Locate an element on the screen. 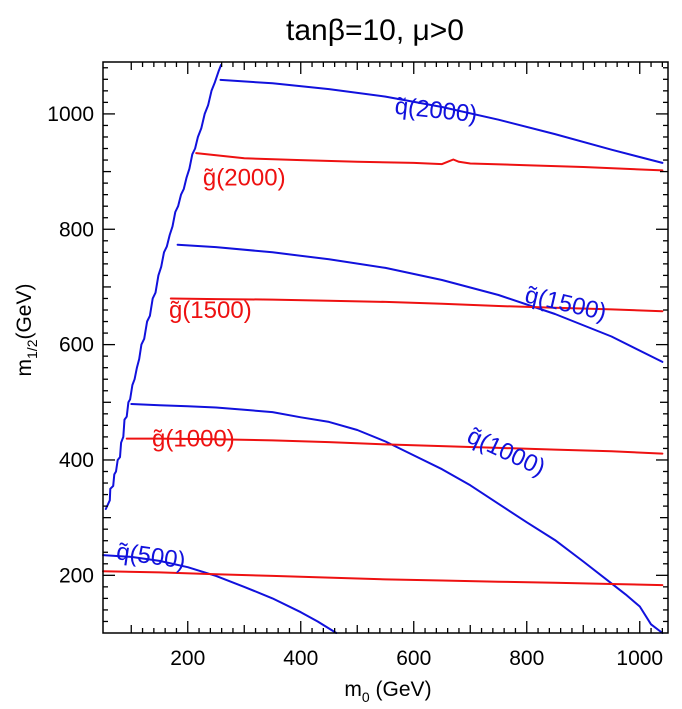  chart-title: tanβ=10, μ>0 is located at coordinates (375, 30).